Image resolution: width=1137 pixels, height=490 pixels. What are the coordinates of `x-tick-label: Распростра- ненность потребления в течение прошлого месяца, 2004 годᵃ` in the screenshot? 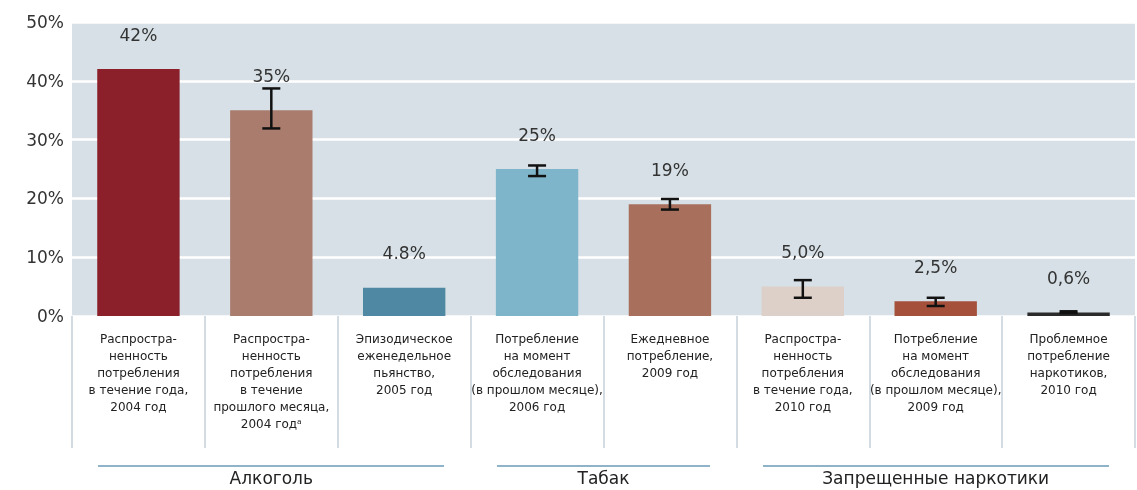 It's located at (271, 381).